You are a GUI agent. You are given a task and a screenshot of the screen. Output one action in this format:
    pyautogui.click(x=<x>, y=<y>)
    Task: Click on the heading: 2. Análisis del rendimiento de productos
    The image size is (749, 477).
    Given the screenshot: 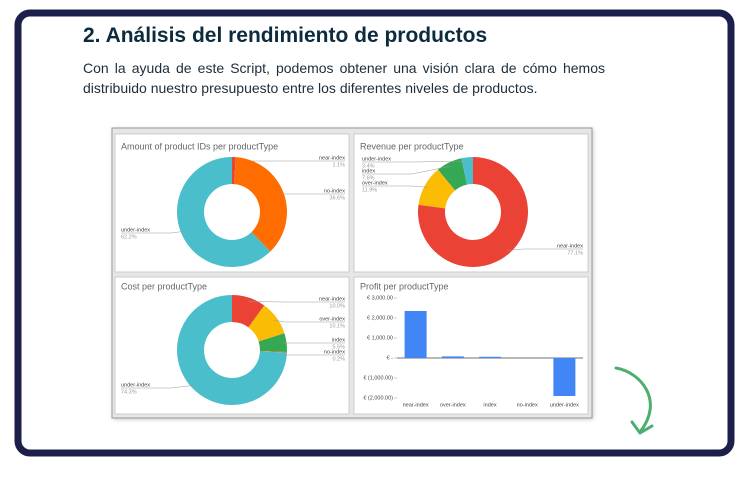 What is the action you would take?
    pyautogui.click(x=285, y=35)
    